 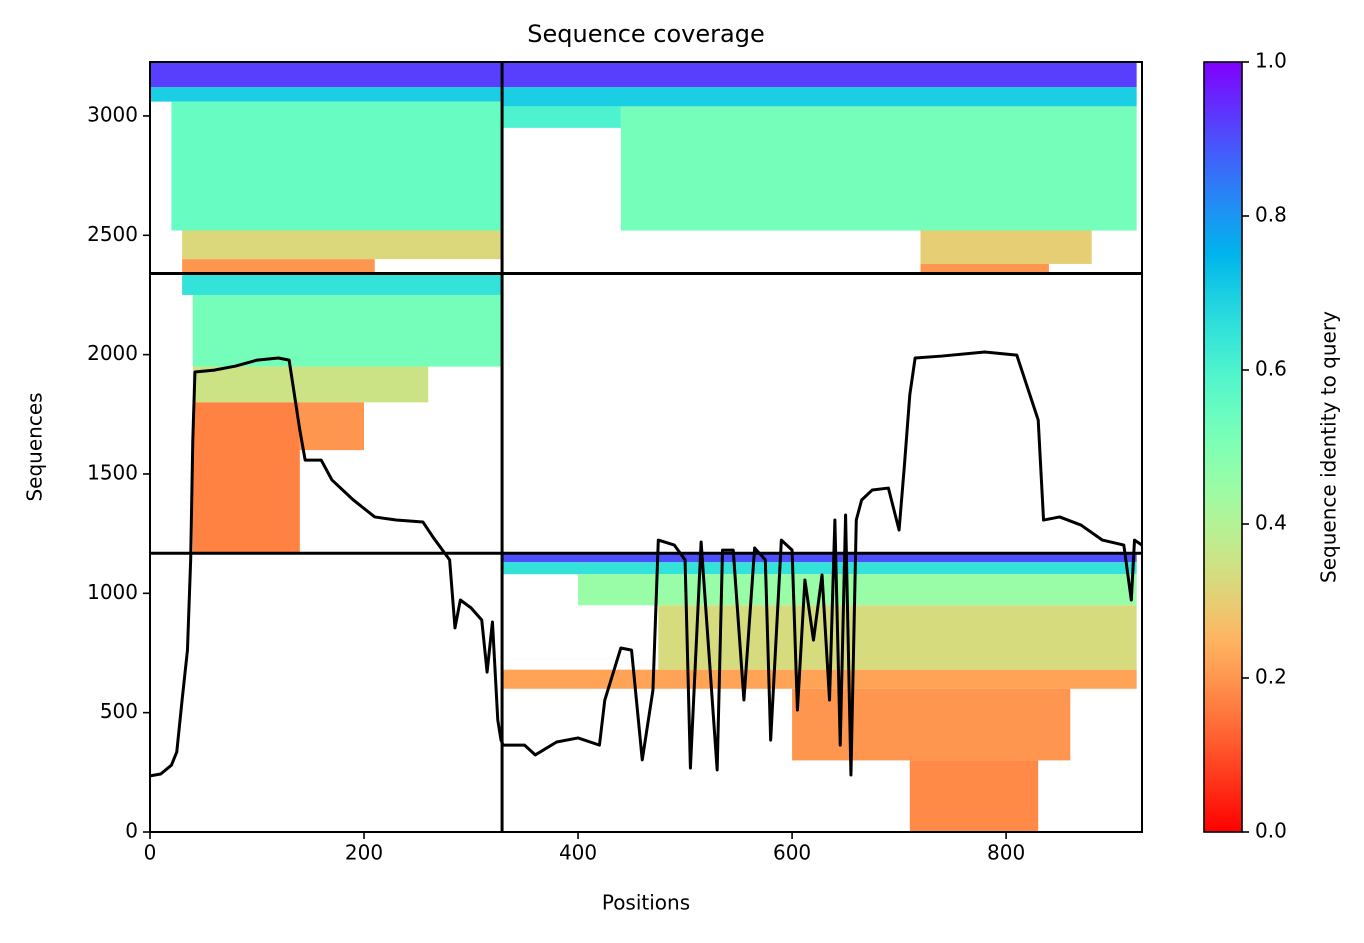 I want to click on colorbar-tick-label: 0.8, so click(x=1271, y=215).